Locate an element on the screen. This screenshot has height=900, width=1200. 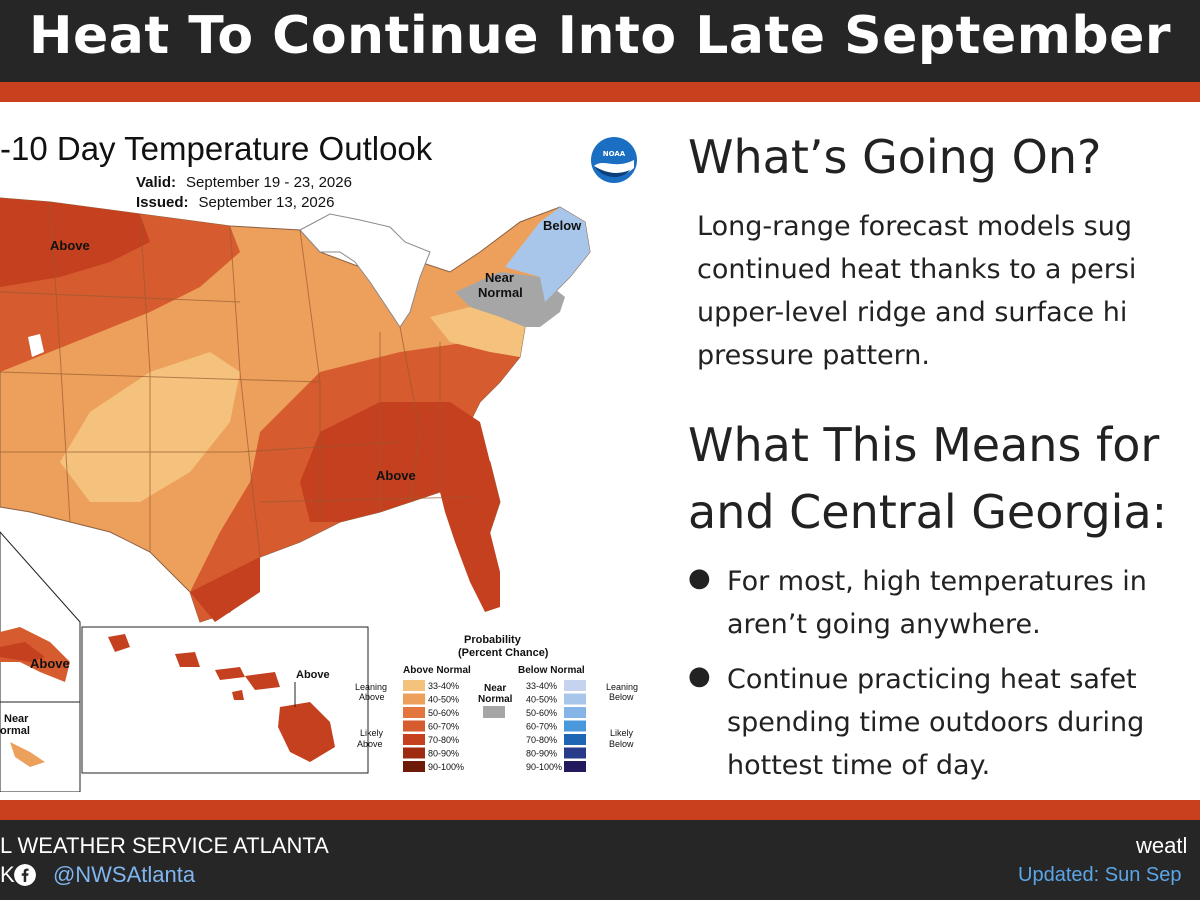
valid-label: Valid: is located at coordinates (156, 182).